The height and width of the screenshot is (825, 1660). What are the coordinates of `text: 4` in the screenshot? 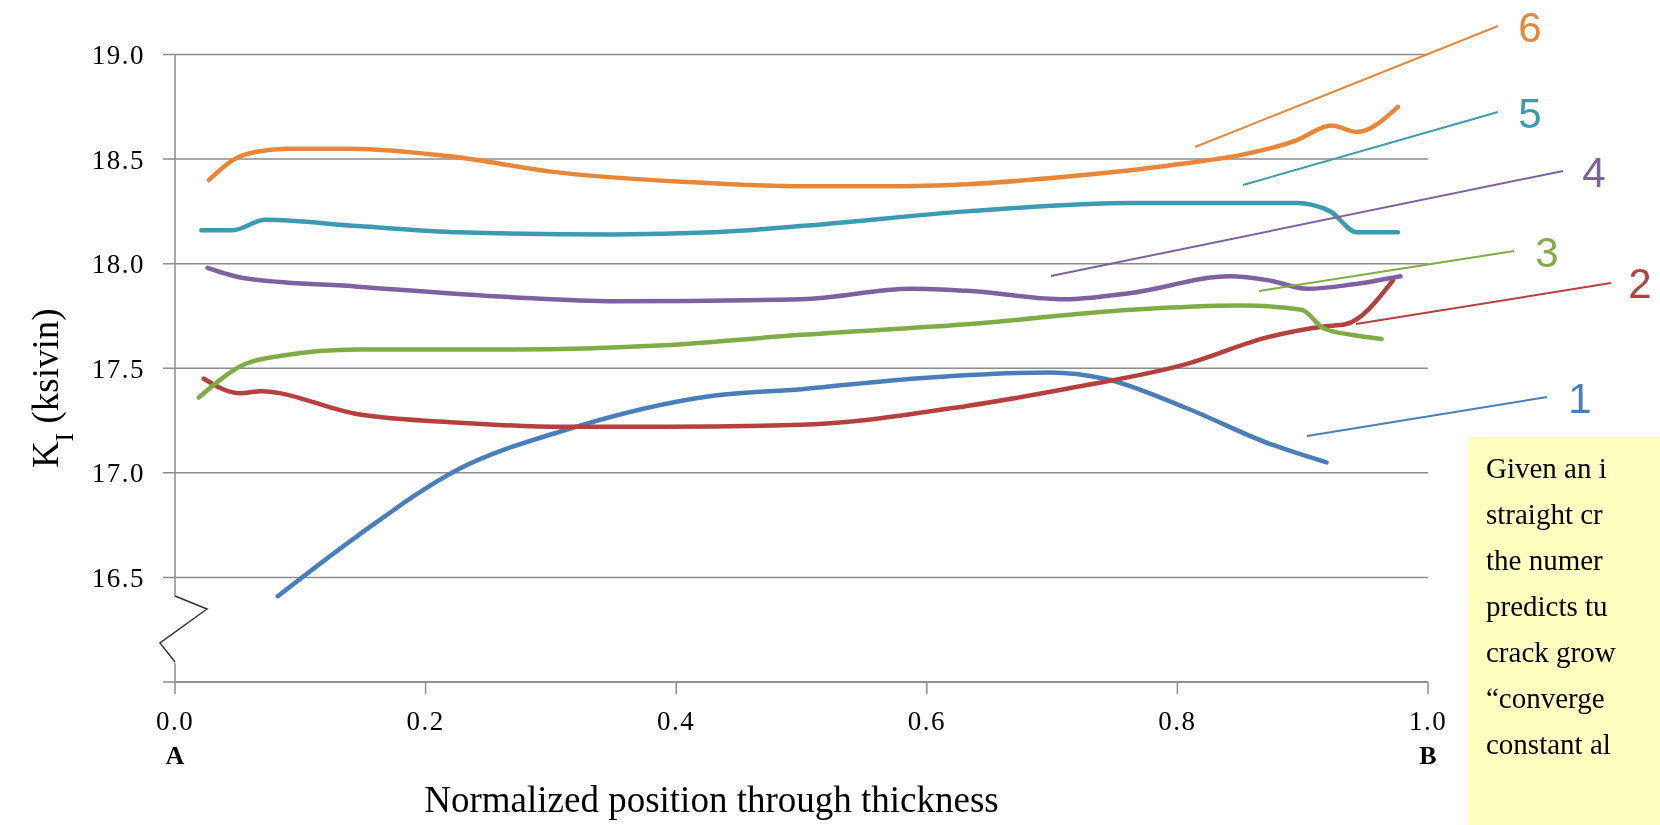 It's located at (1594, 172).